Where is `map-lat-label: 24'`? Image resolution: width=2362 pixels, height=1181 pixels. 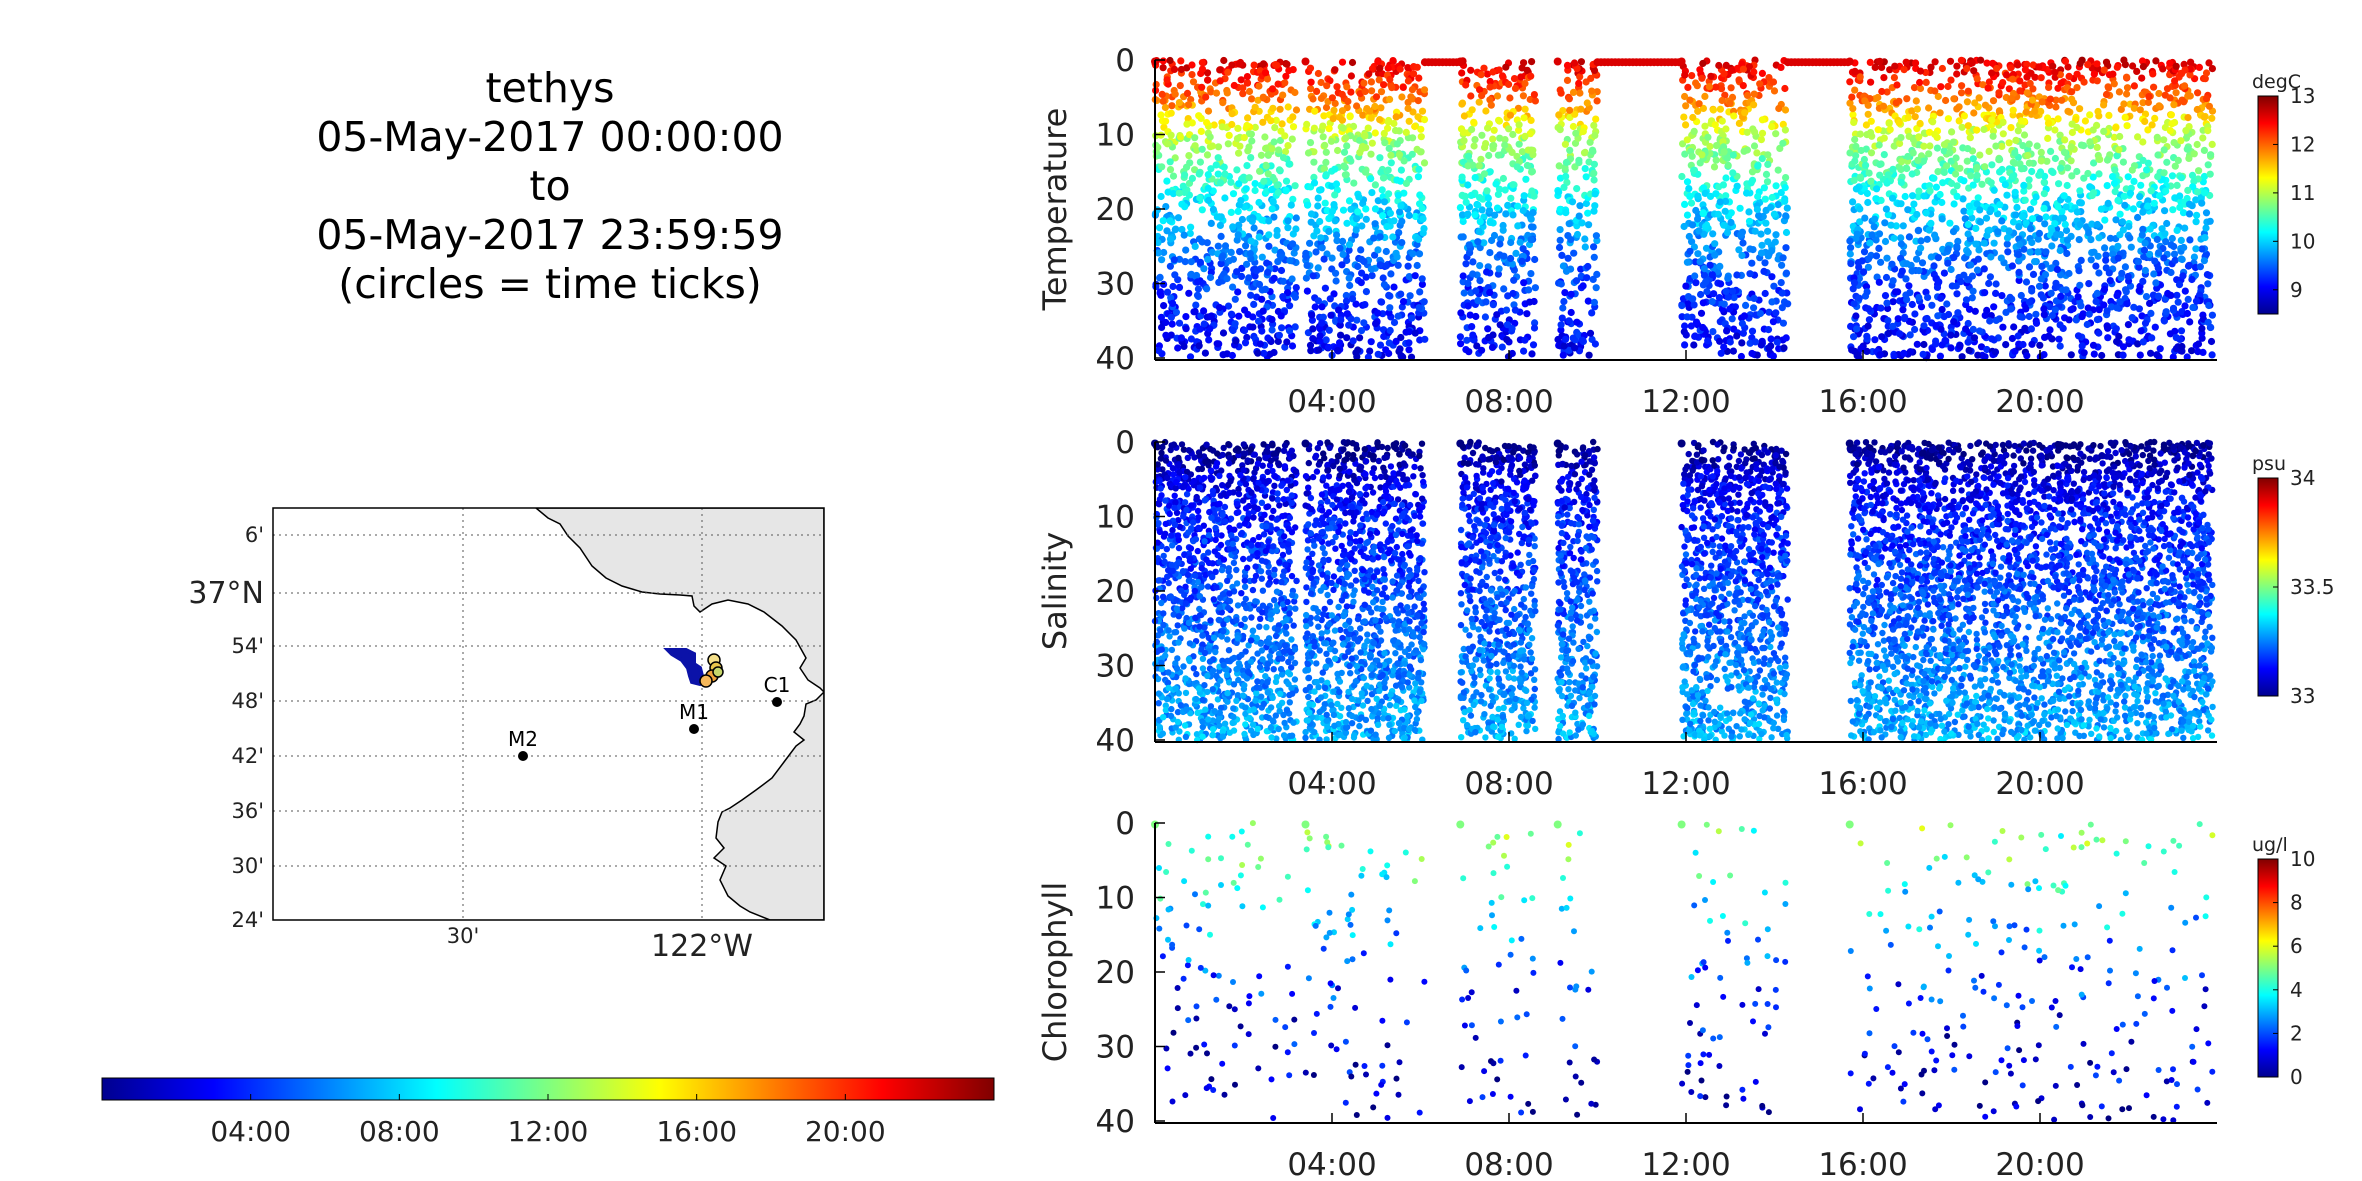
map-lat-label: 24' is located at coordinates (248, 920).